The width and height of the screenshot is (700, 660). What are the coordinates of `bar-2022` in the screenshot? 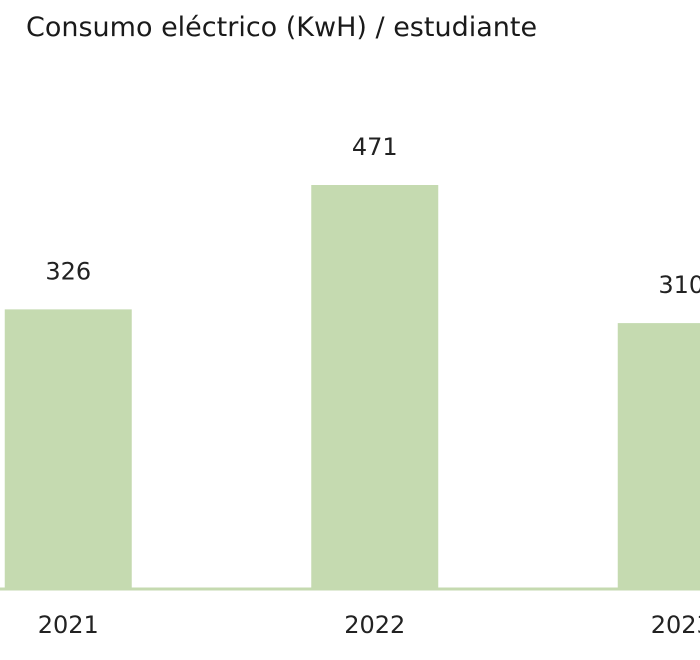 It's located at (375, 387).